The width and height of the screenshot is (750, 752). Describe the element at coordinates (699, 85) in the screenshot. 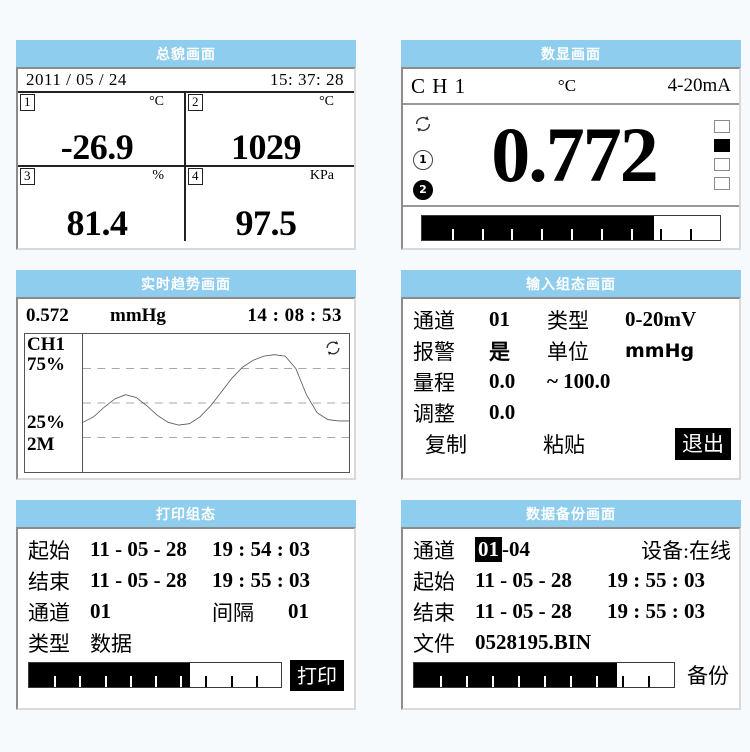

I see `digital-signal-range: 4-20mA` at that location.